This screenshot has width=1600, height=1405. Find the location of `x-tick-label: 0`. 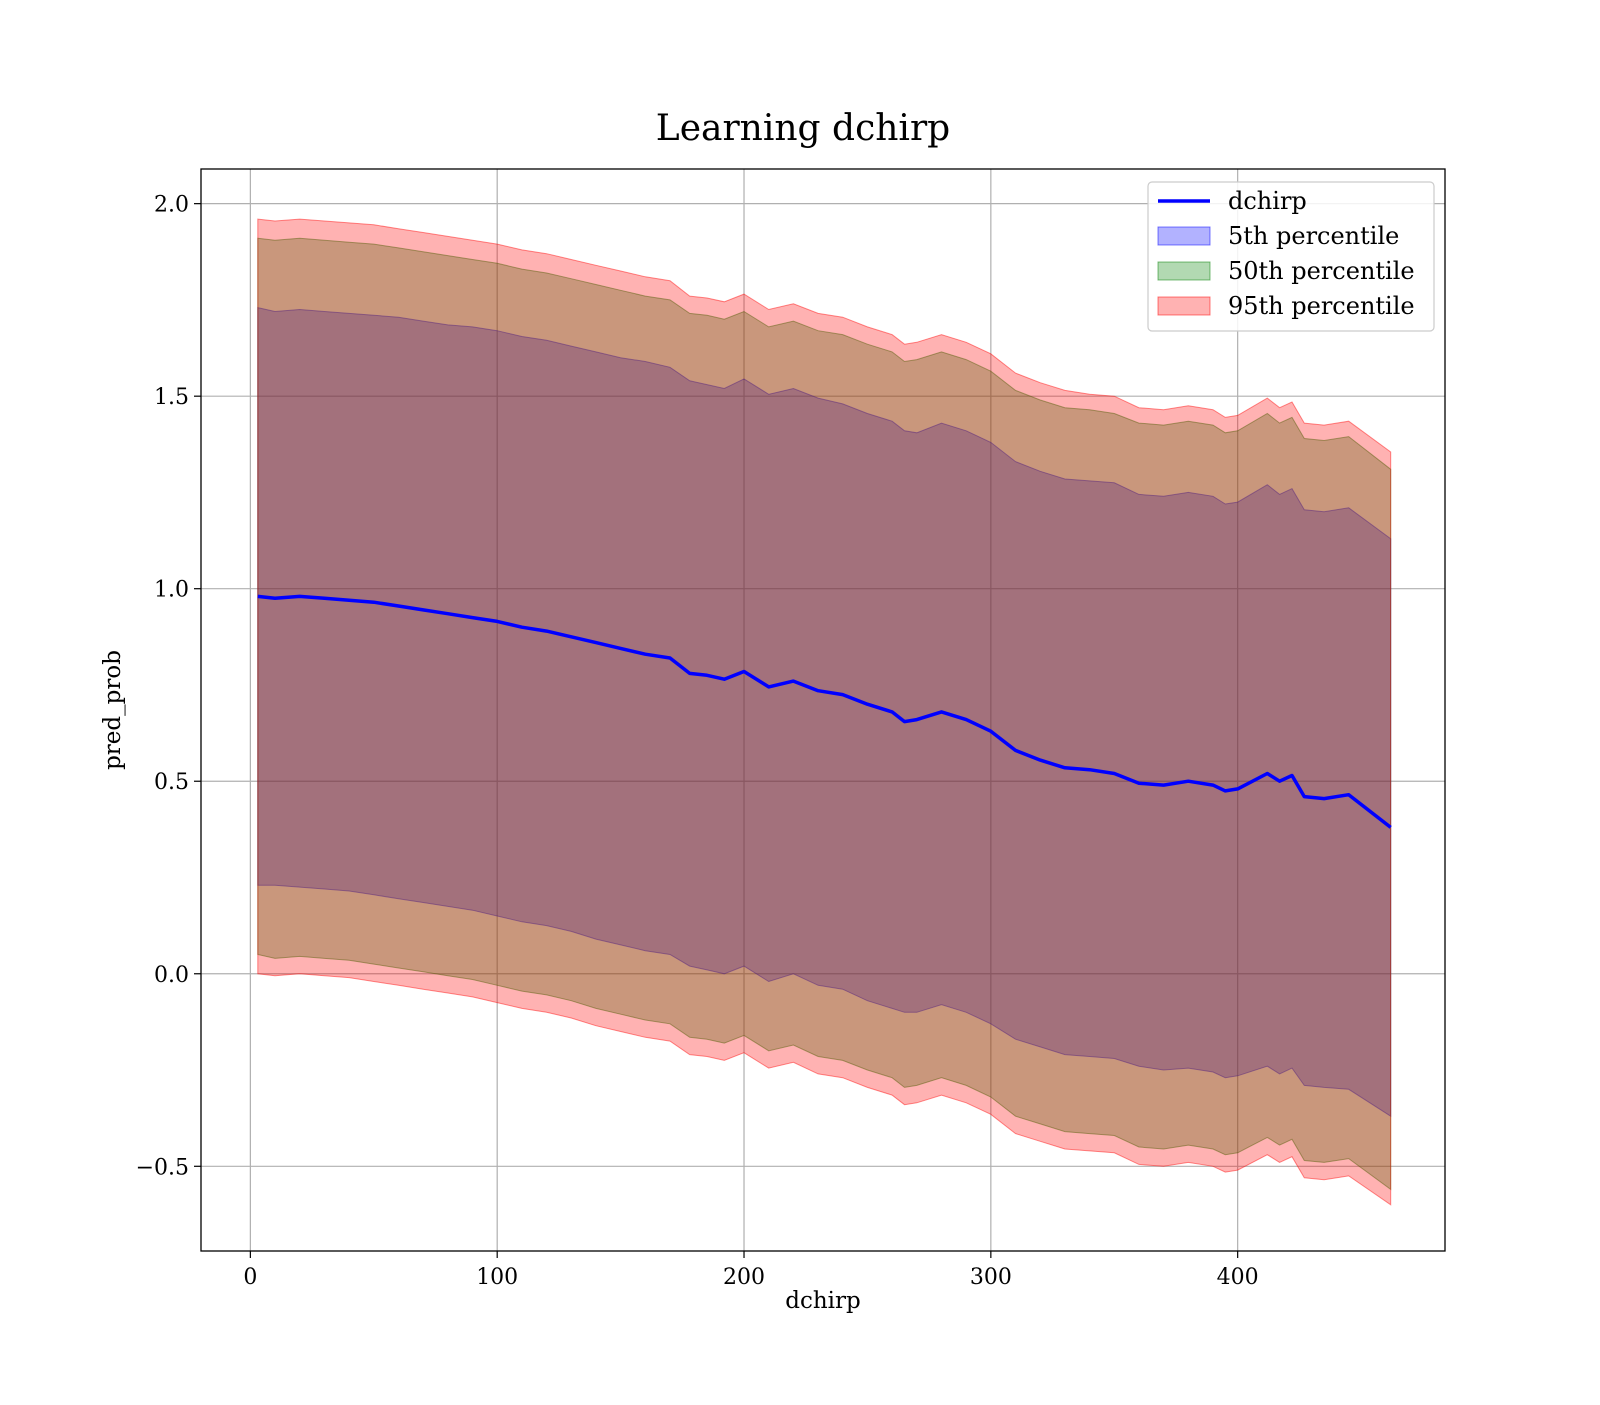

x-tick-label: 0 is located at coordinates (250, 1277).